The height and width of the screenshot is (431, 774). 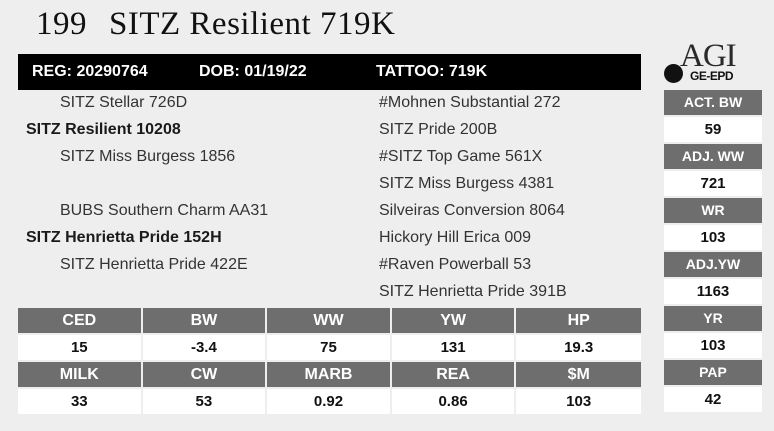 What do you see at coordinates (438, 129) in the screenshot?
I see `ancestor-2: SITZ Pride 200B` at bounding box center [438, 129].